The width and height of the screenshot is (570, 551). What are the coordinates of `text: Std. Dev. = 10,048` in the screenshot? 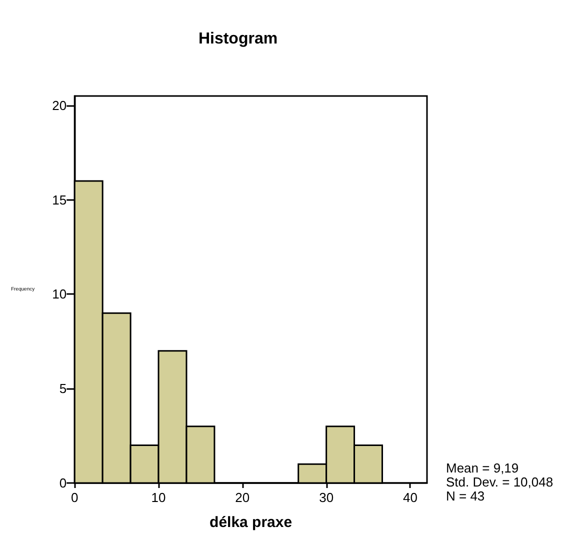 It's located at (500, 482).